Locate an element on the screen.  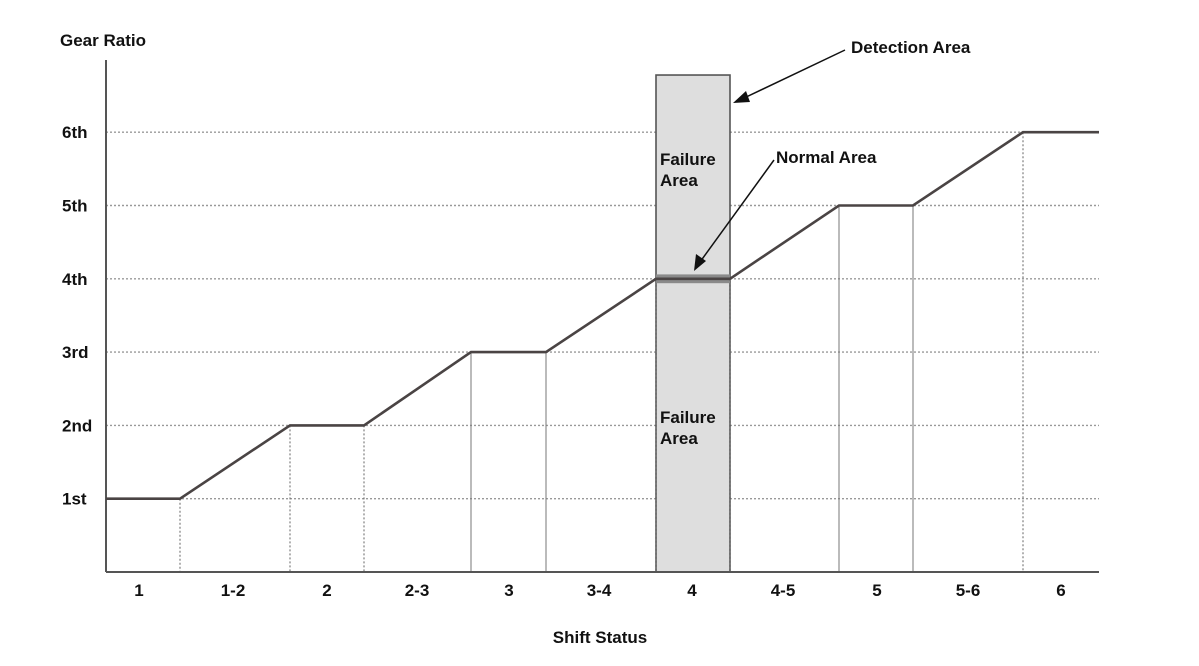
x-tick-label-4-5: 4-5 is located at coordinates (783, 590).